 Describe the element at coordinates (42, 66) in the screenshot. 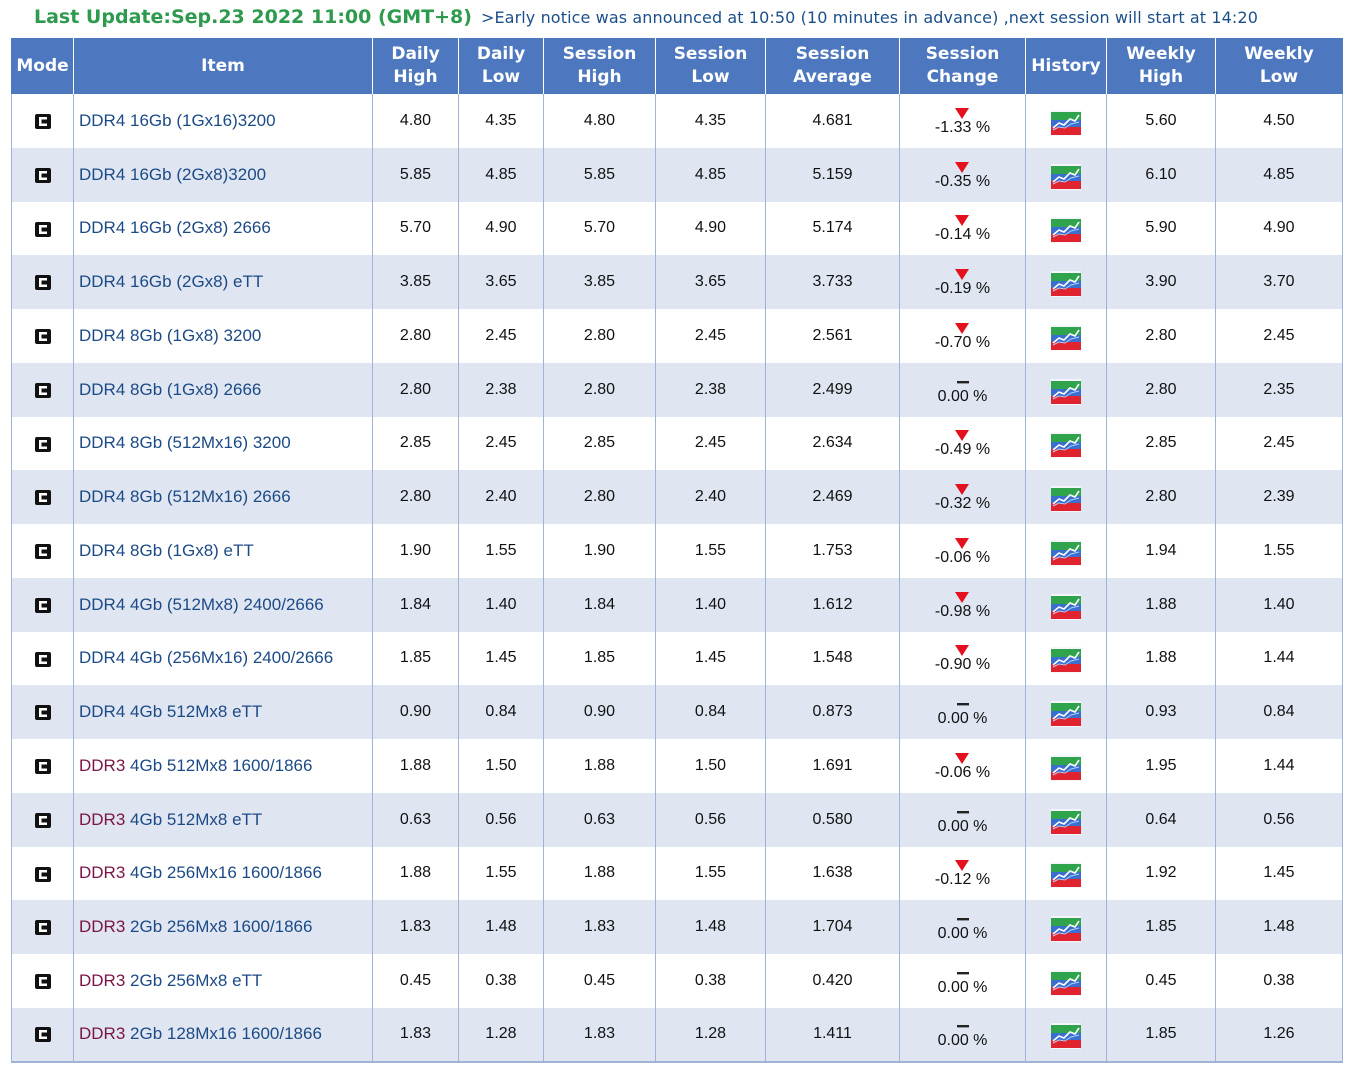

I see `column-header: Mode` at that location.